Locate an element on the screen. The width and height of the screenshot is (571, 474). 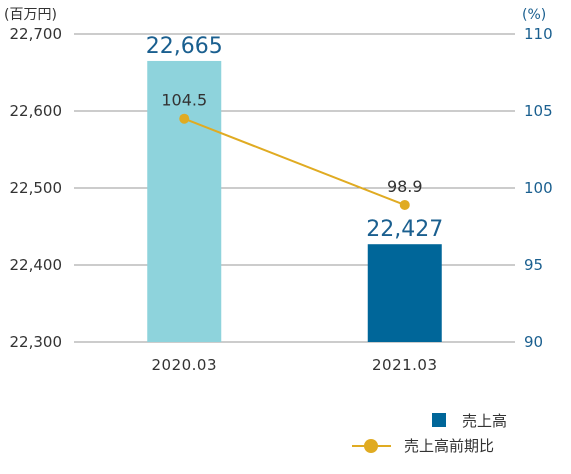
x-tick-label: 2020.03 is located at coordinates (184, 365).